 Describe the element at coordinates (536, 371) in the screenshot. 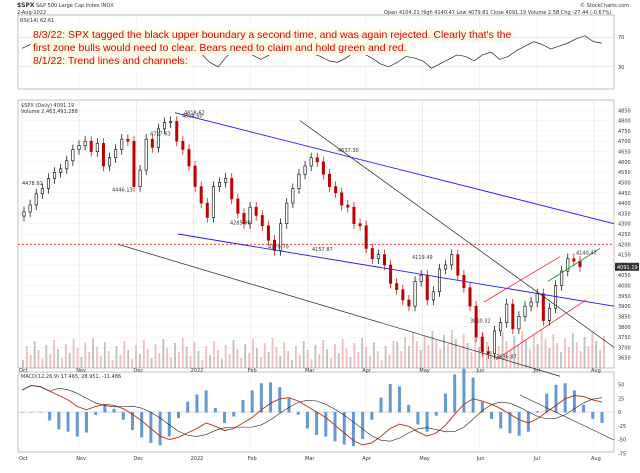

I see `x-tick-label: Jul` at that location.